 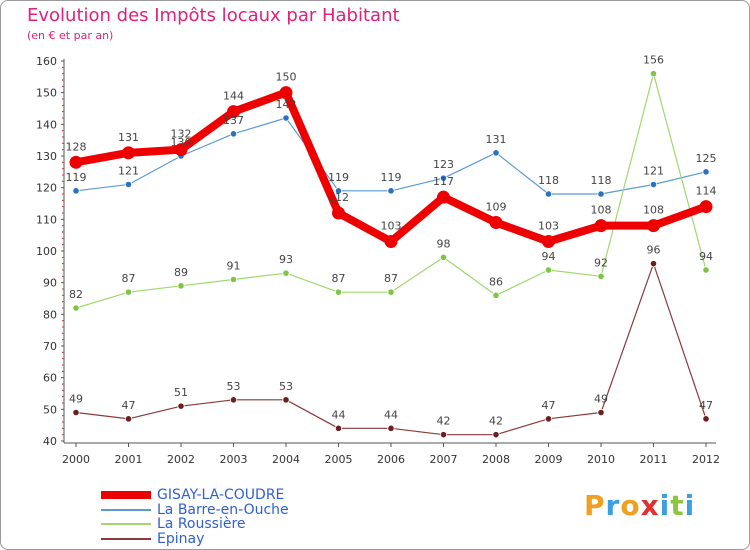 What do you see at coordinates (443, 164) in the screenshot?
I see `data-label-la-barre-en-ouche: 123` at bounding box center [443, 164].